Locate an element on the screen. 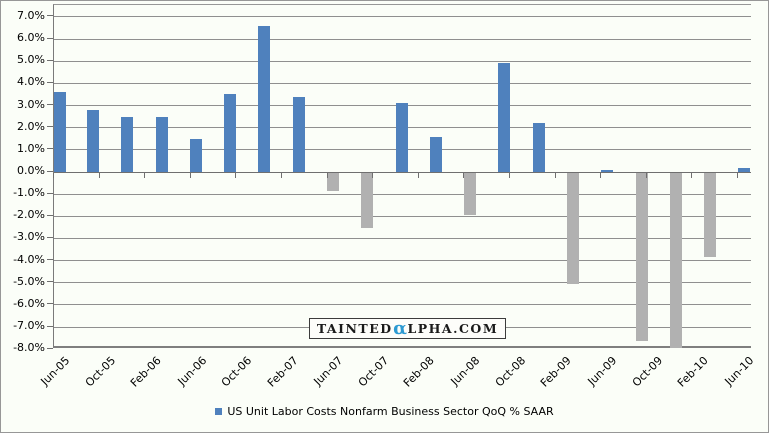 The width and height of the screenshot is (769, 433). x-axis-label-Jun-08: Jun-08 is located at coordinates (465, 371).